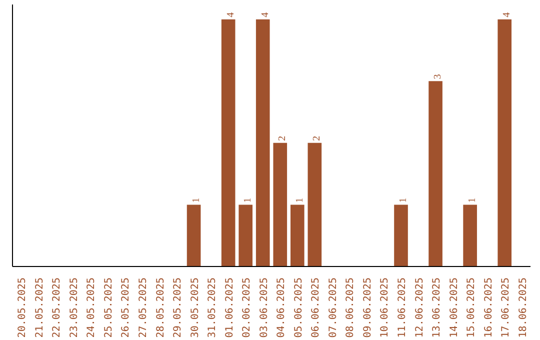 Image resolution: width=540 pixels, height=340 pixels. I want to click on x-tick-label: 23.05.2025, so click(74, 307).